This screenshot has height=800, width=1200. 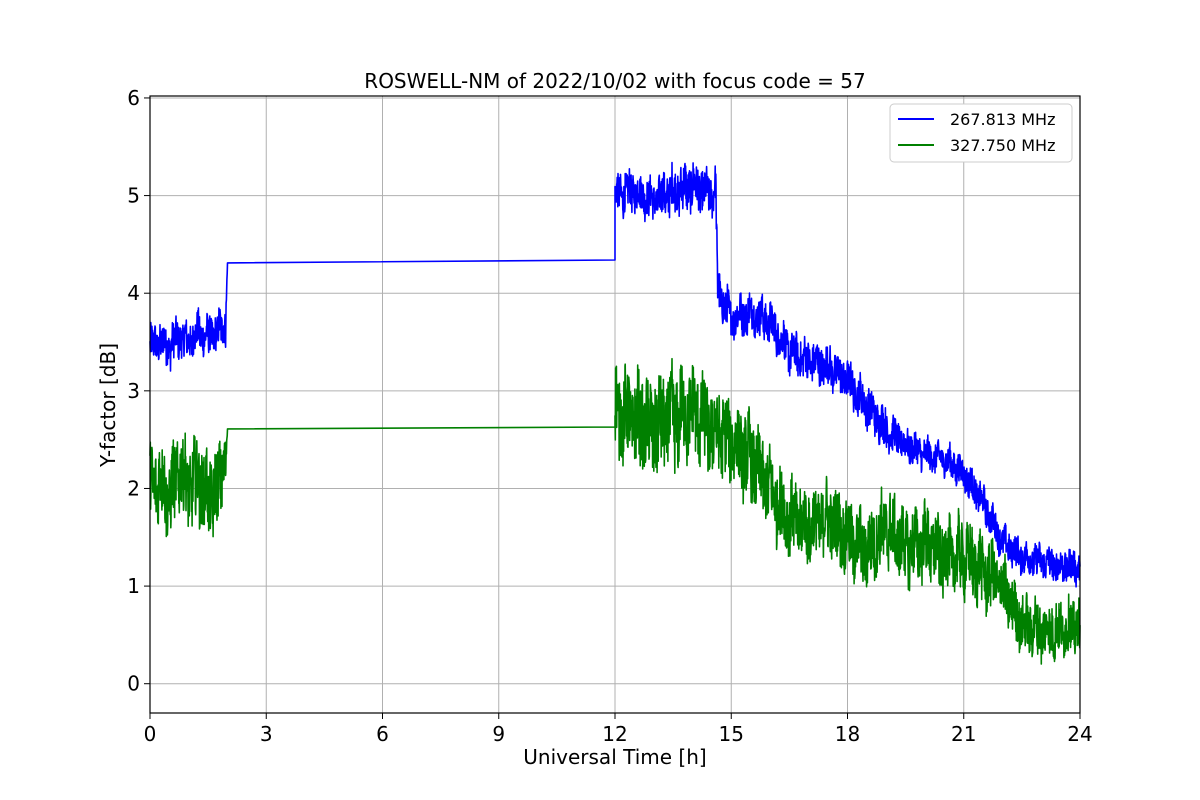 What do you see at coordinates (847, 734) in the screenshot?
I see `x-tick-label: 18` at bounding box center [847, 734].